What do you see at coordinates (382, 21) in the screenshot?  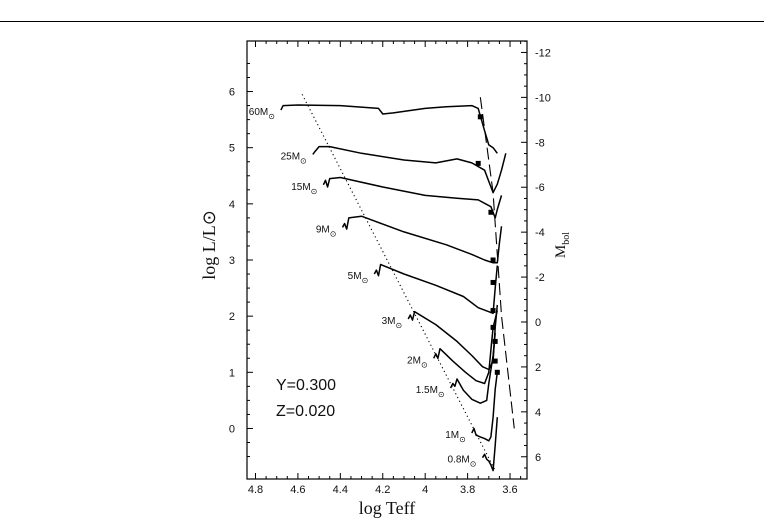 I see `top-rule` at bounding box center [382, 21].